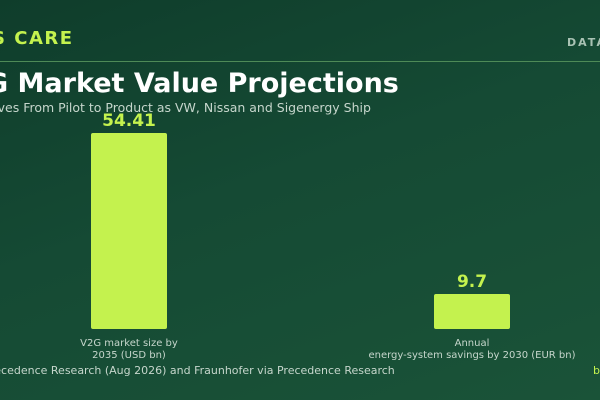 The height and width of the screenshot is (400, 600). What do you see at coordinates (596, 370) in the screenshot?
I see `corner-link-text: b` at bounding box center [596, 370].